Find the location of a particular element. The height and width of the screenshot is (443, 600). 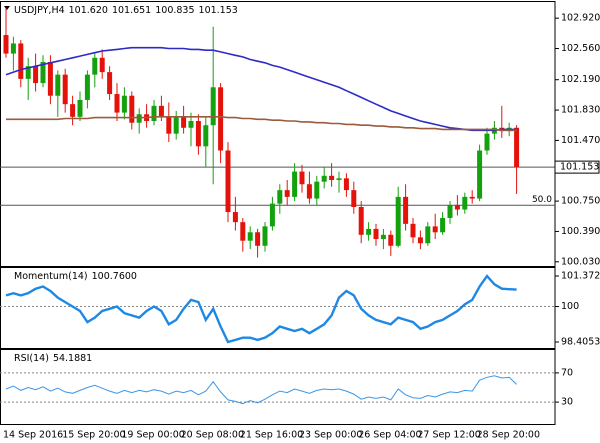

y-tick-label: 100.390 is located at coordinates (580, 231).